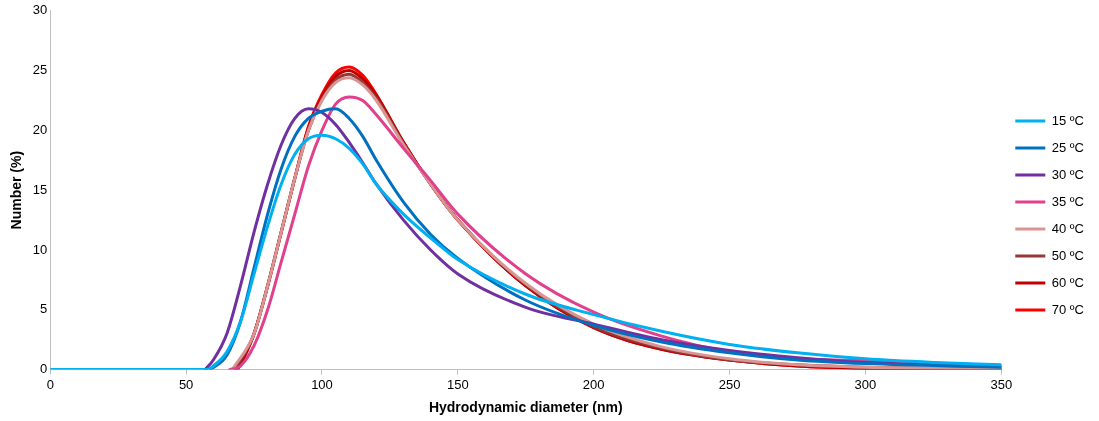  Describe the element at coordinates (40, 249) in the screenshot. I see `y-tick-label: 10` at that location.